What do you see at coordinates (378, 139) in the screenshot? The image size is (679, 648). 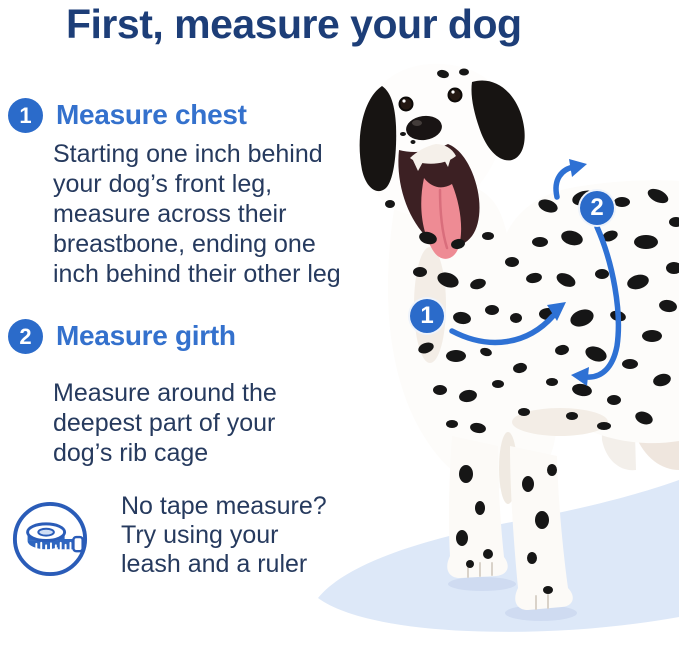 I see `dog-left-ear` at bounding box center [378, 139].